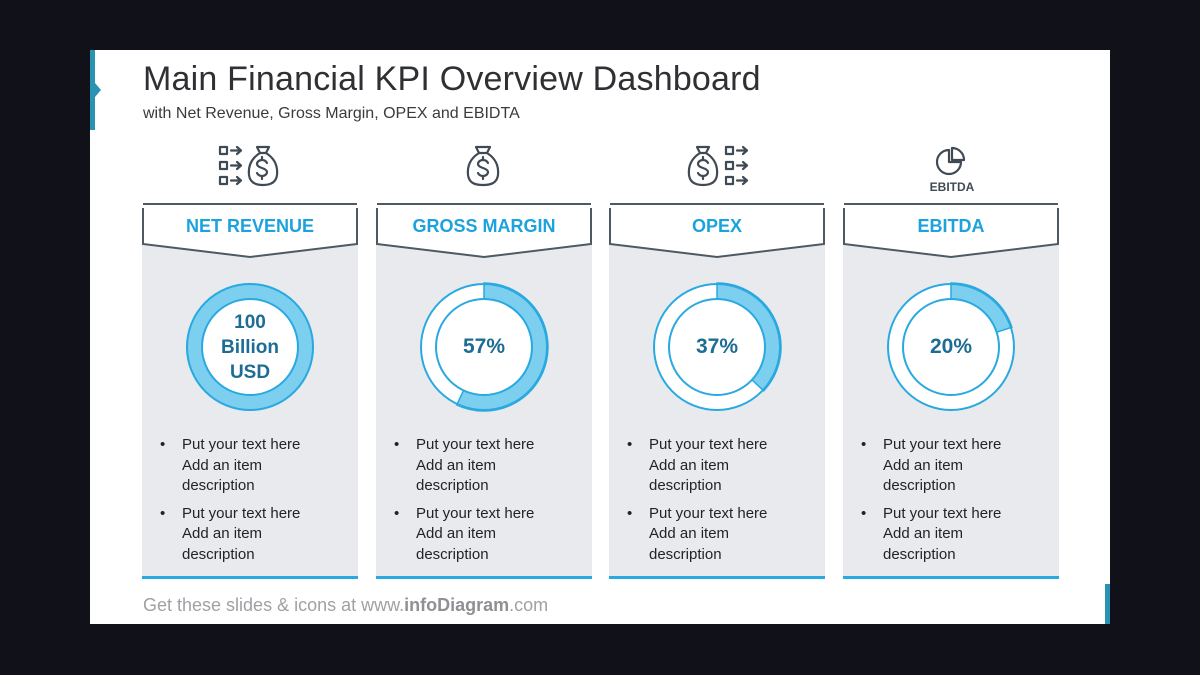  What do you see at coordinates (717, 226) in the screenshot?
I see `card-title: OPEX` at bounding box center [717, 226].